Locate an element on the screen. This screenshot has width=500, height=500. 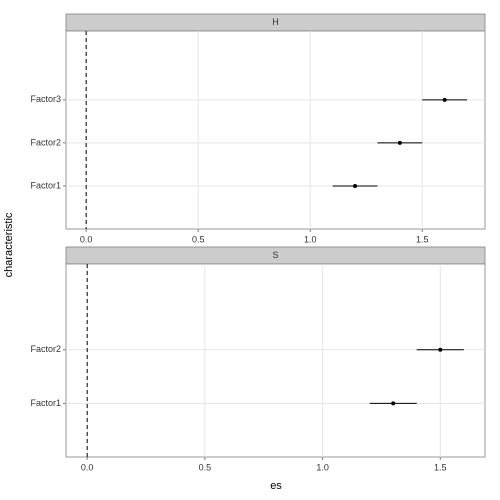
y-axis-title: characteristic is located at coordinates (9, 244).